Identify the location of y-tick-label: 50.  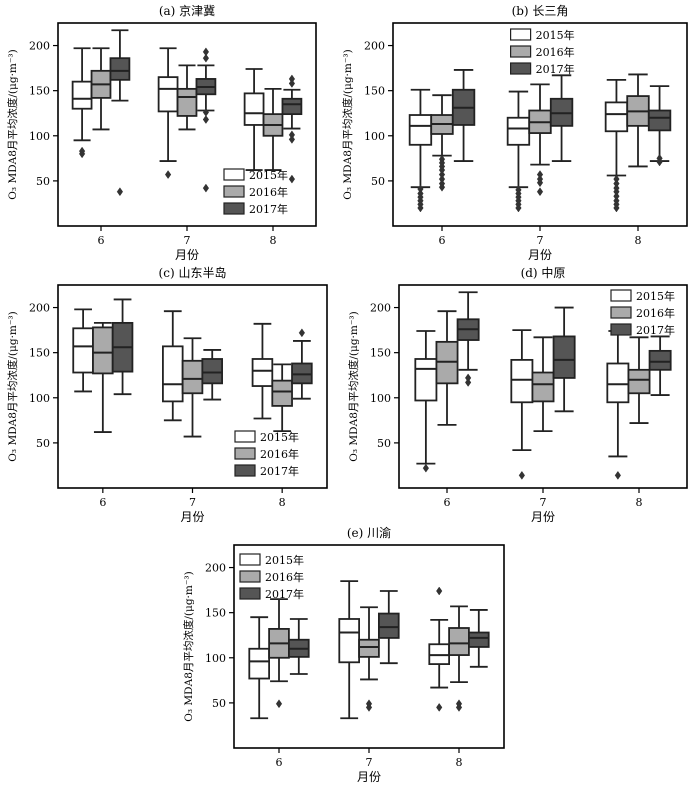
(219, 703).